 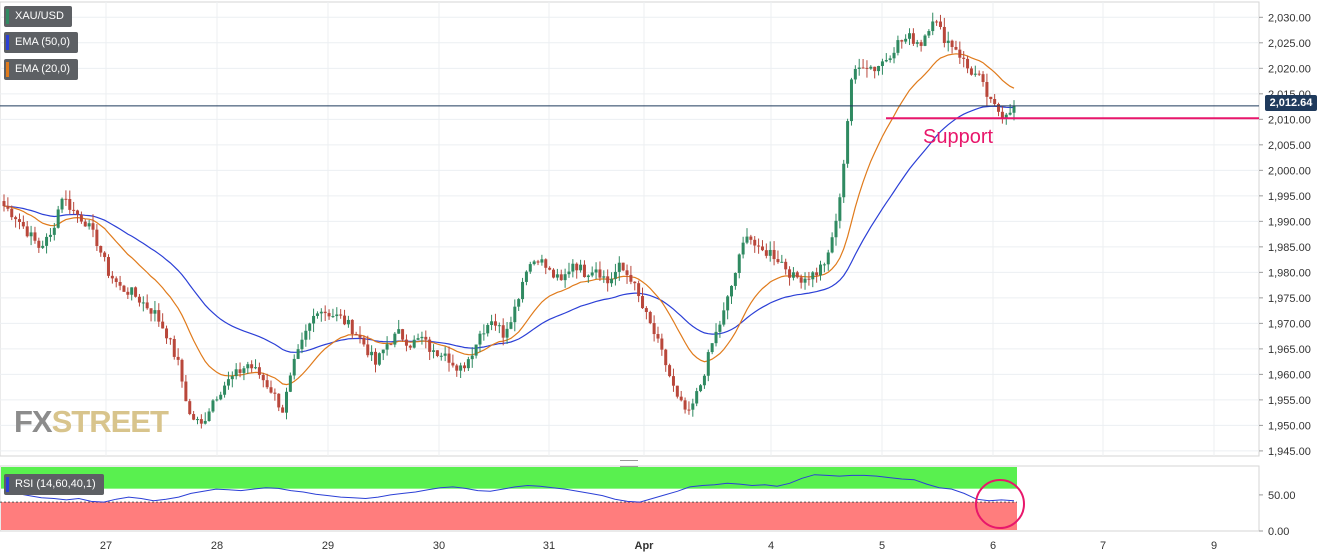 What do you see at coordinates (629, 463) in the screenshot?
I see `pane-resize-handle` at bounding box center [629, 463].